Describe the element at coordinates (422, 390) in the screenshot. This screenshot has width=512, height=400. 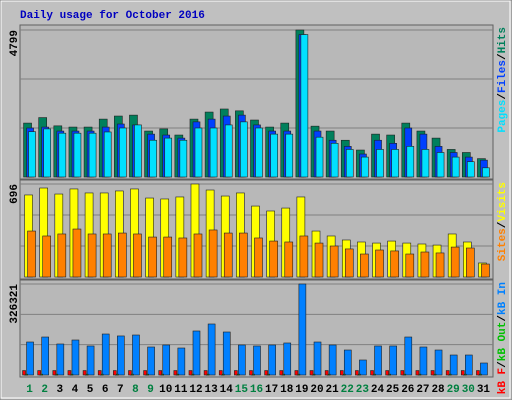
I see `x-tick-label: 27` at that location.